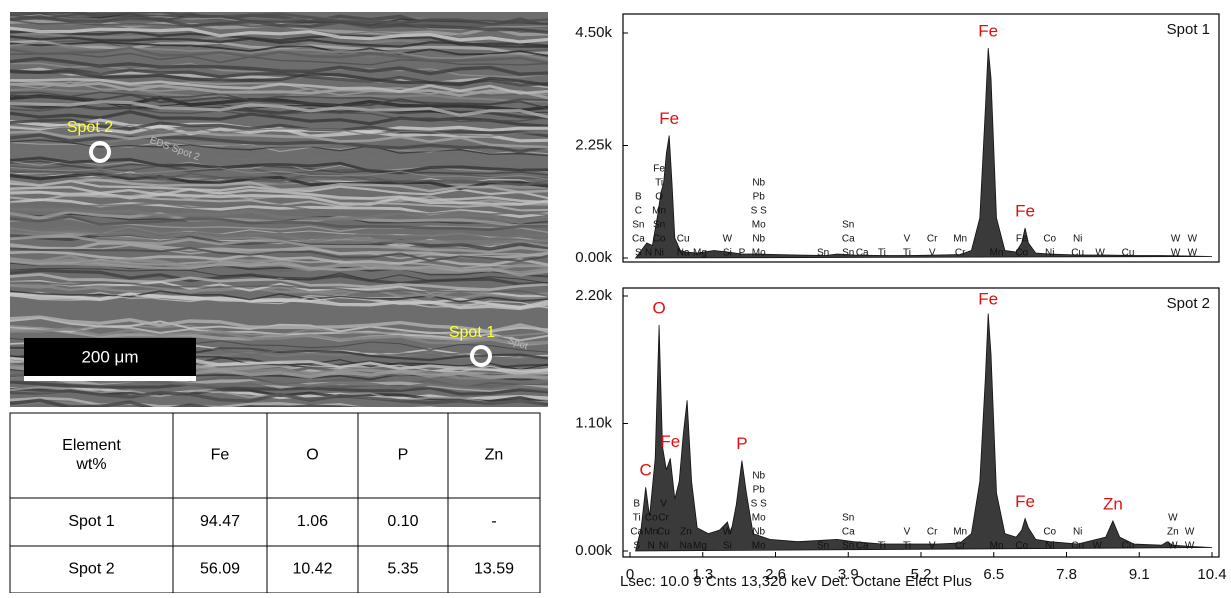  What do you see at coordinates (593, 295) in the screenshot?
I see `y-tick-label: 2.20k` at bounding box center [593, 295].